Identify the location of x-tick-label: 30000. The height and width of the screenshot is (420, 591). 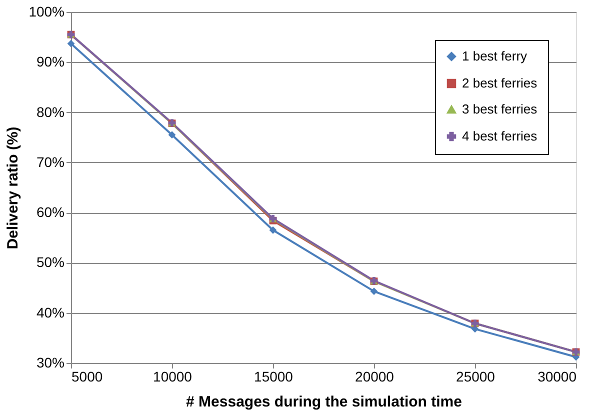
(557, 376).